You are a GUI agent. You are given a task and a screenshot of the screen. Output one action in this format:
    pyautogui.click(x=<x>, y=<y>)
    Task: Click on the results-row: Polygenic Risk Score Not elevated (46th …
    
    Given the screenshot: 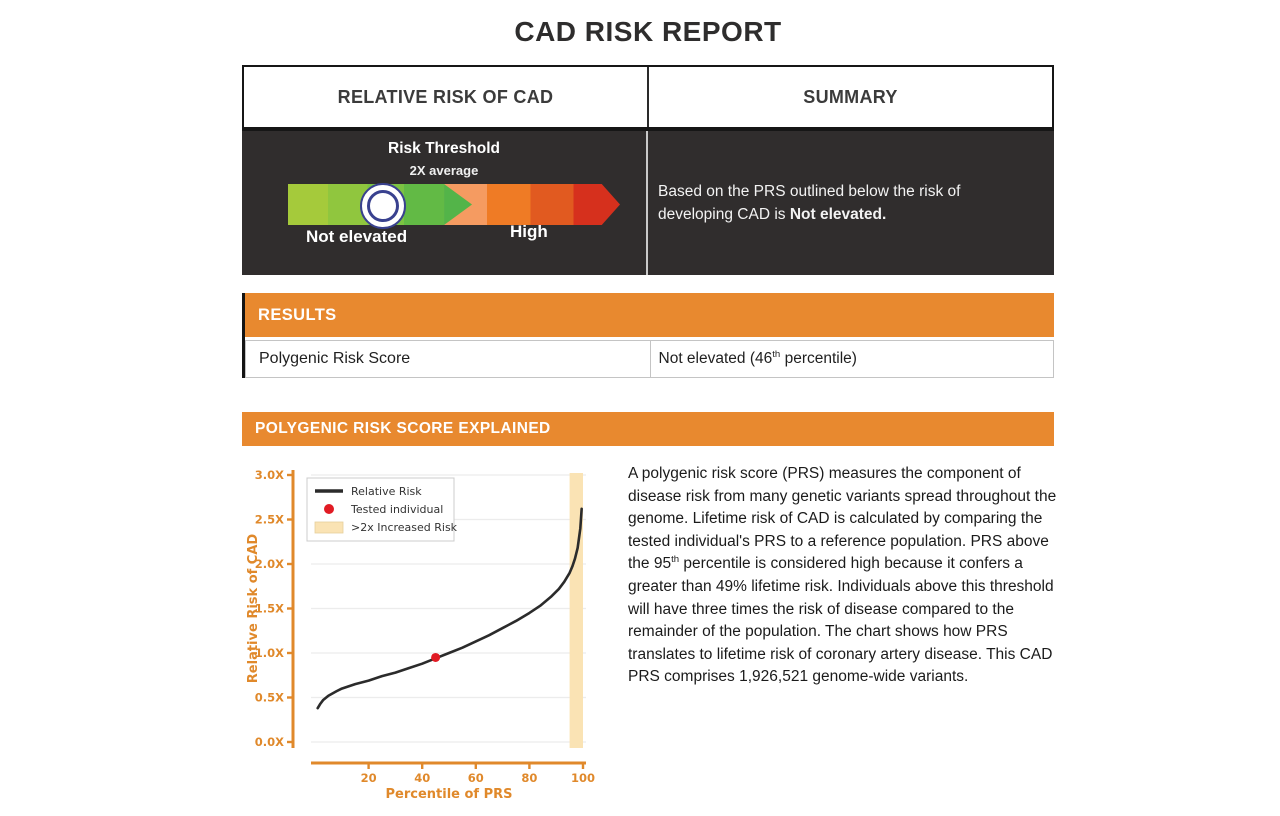 What is the action you would take?
    pyautogui.click(x=649, y=359)
    